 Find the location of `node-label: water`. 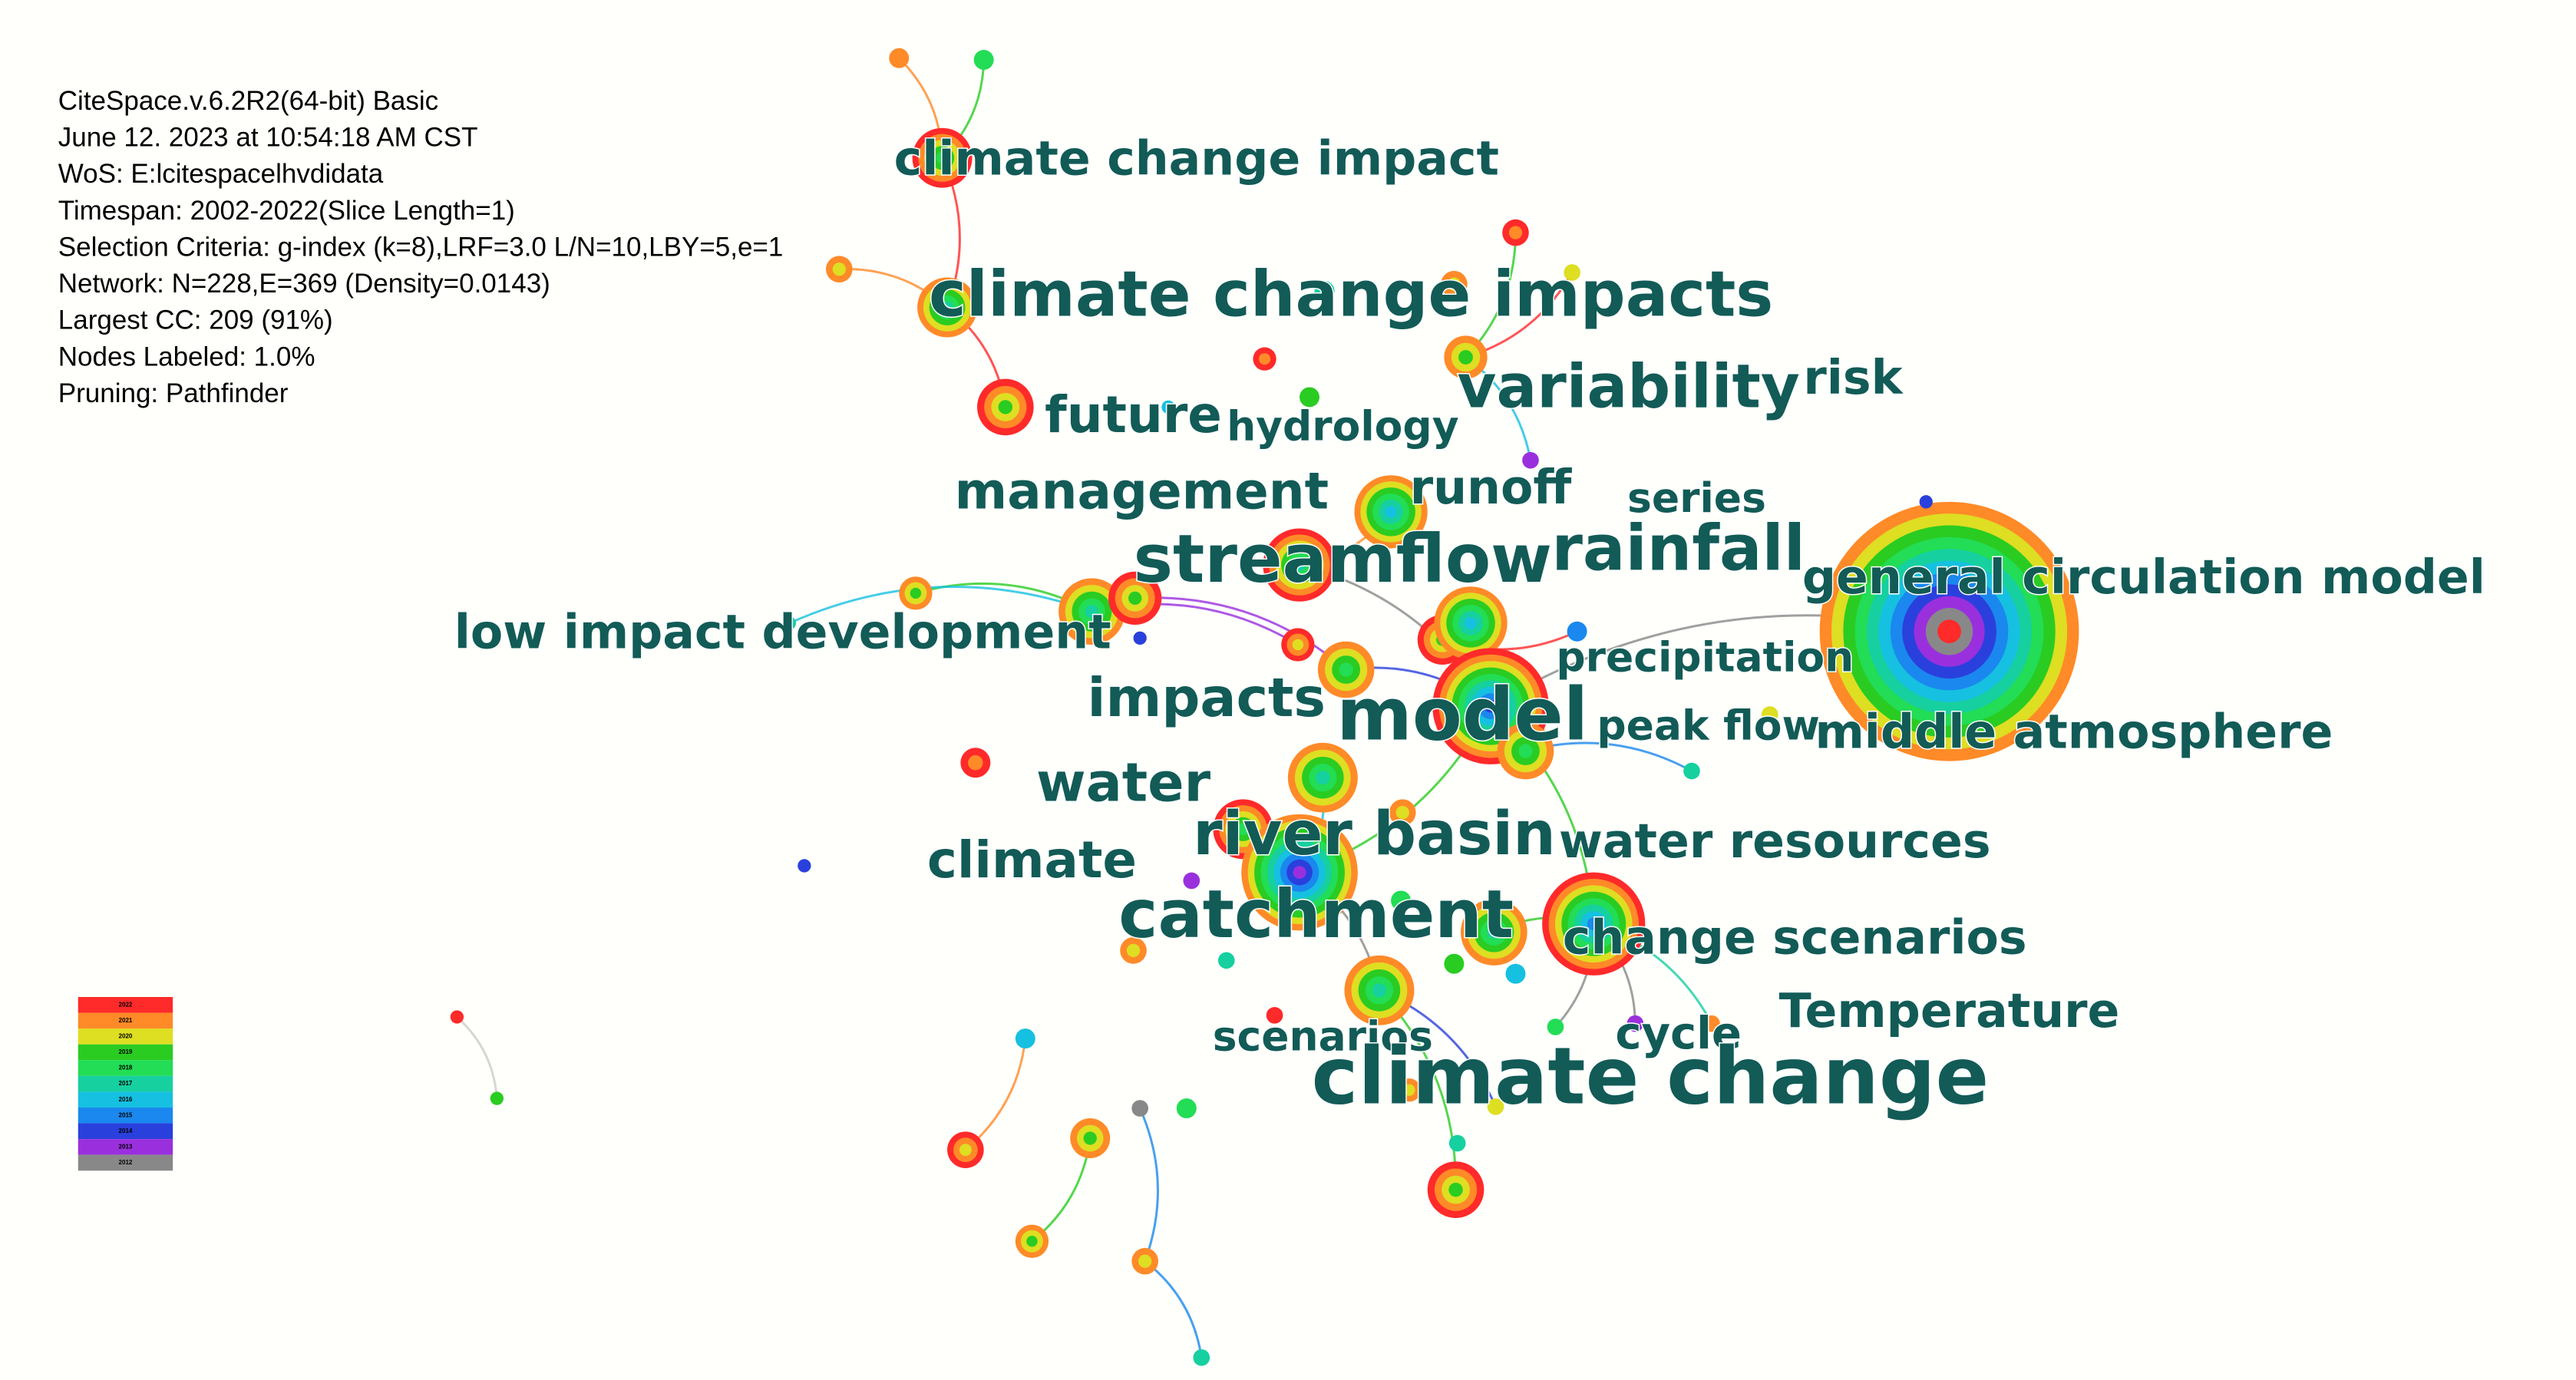

node-label: water is located at coordinates (1123, 783).